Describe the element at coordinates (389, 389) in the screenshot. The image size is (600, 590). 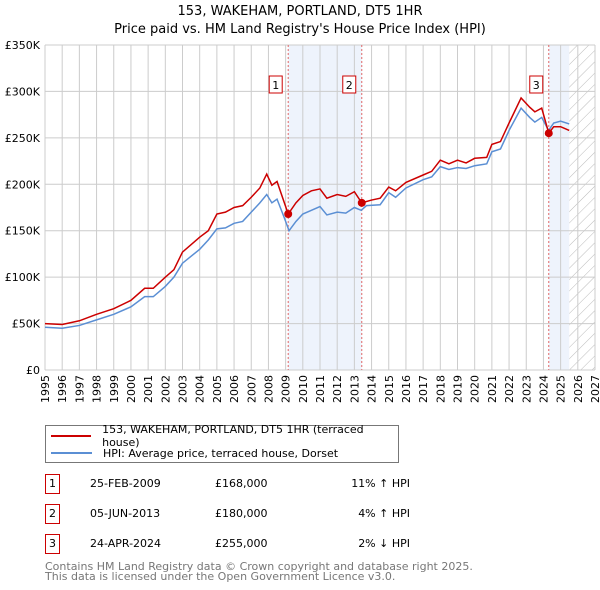
I see `x-tick-label: 2015` at that location.